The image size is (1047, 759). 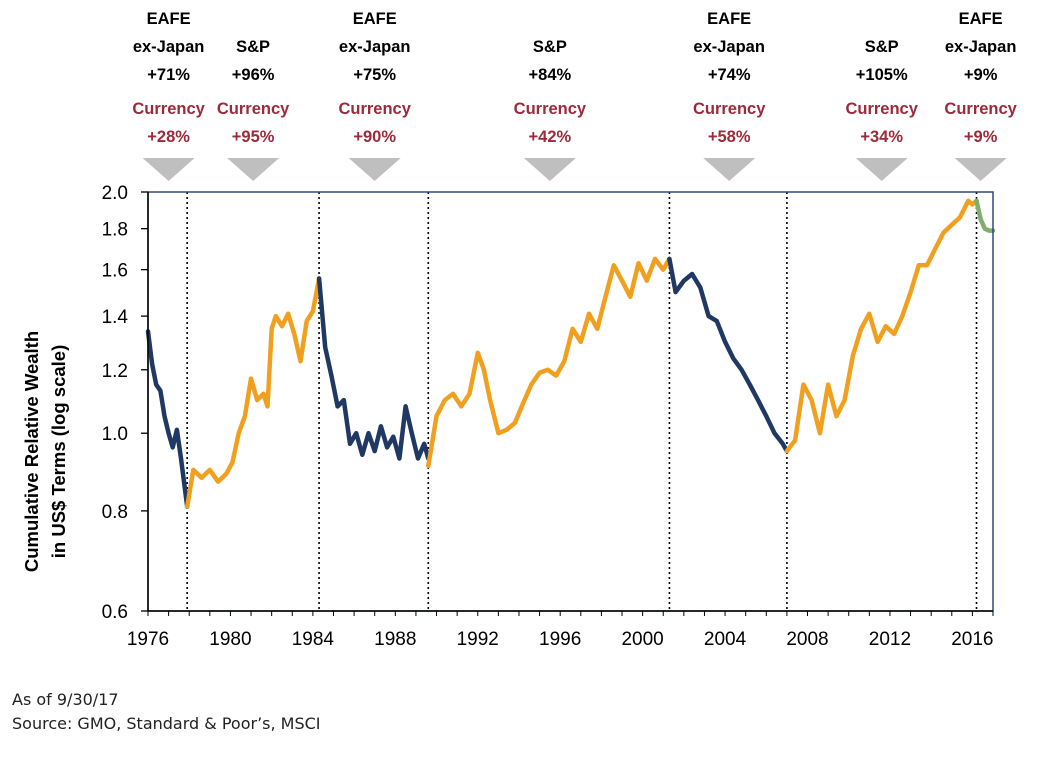 What do you see at coordinates (115, 271) in the screenshot?
I see `y-tick-label: 1.6` at bounding box center [115, 271].